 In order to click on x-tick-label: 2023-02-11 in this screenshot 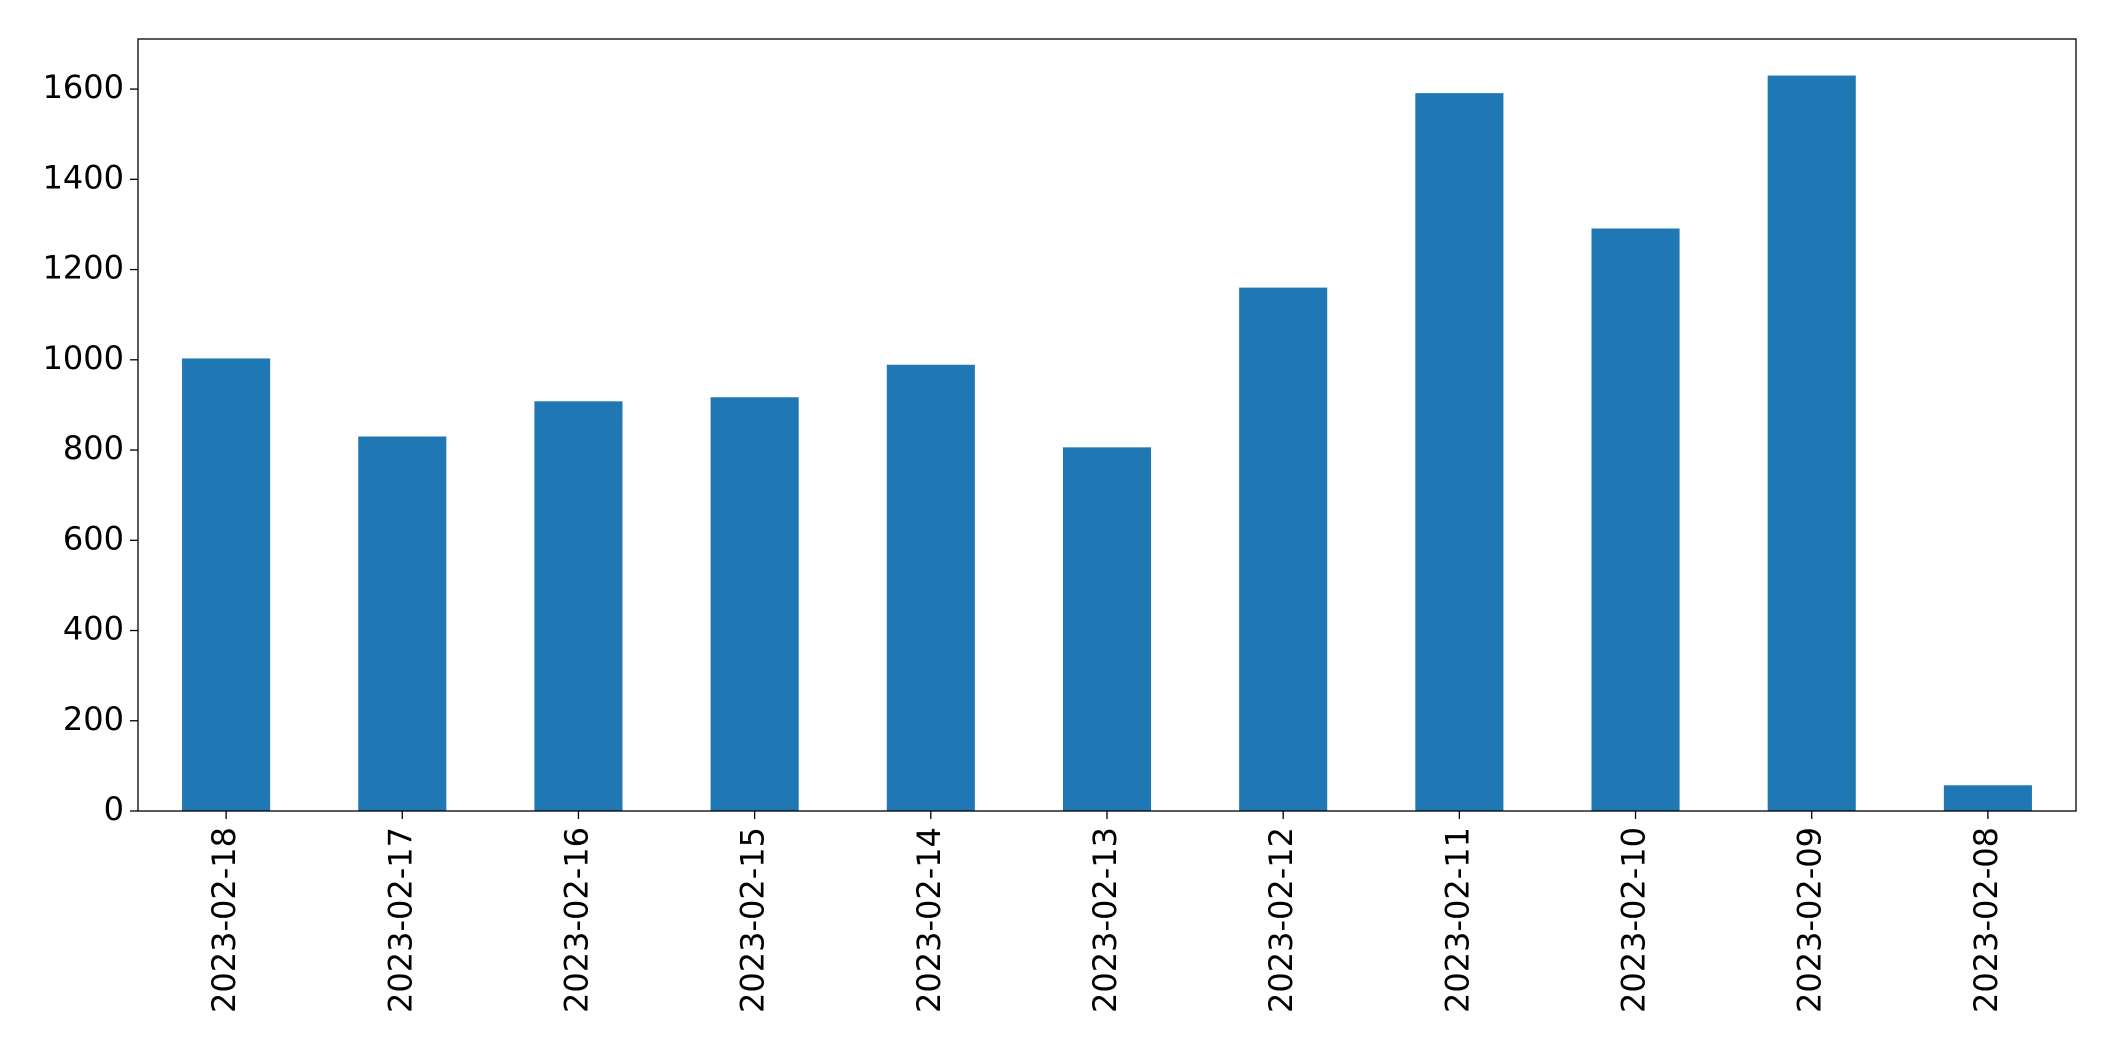, I will do `click(1457, 920)`.